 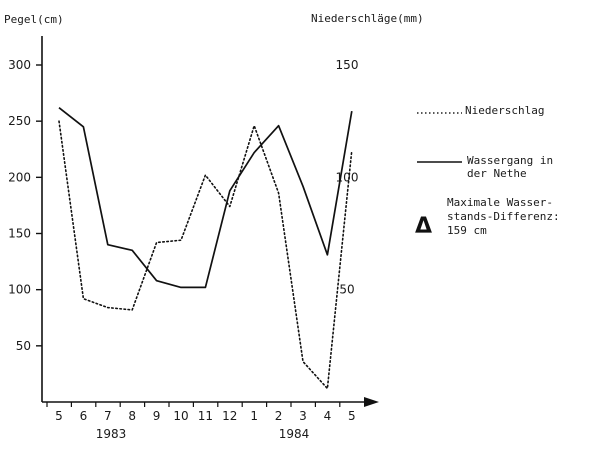 I want to click on x-tick-label-7: 12, so click(x=229, y=416).